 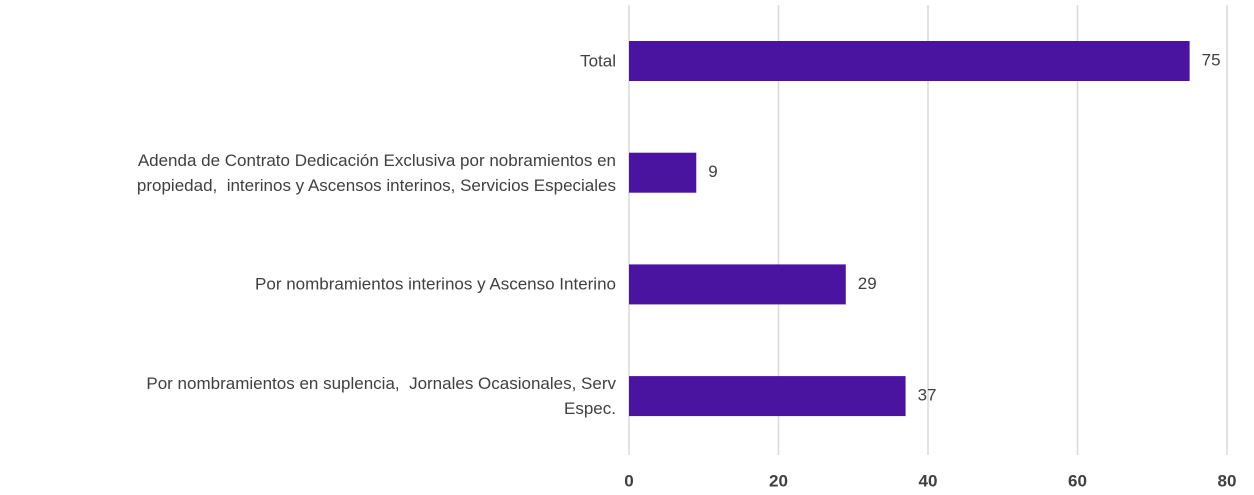 I want to click on data-label: 29, so click(x=867, y=283).